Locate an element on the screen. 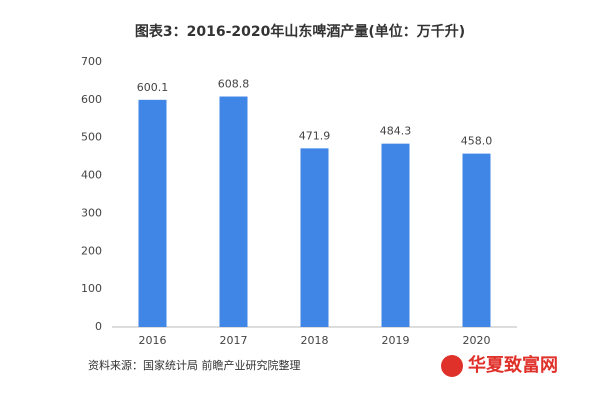  value-label: 484.3 is located at coordinates (396, 131).